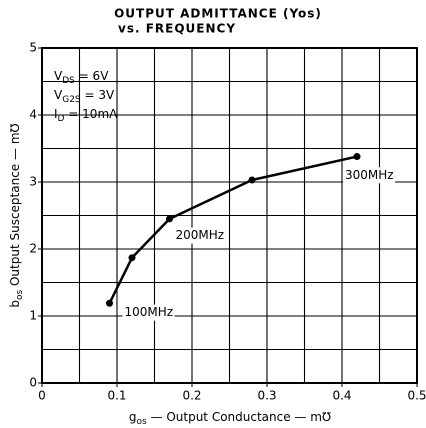 The height and width of the screenshot is (428, 426). I want to click on y-tick-label: 2, so click(33, 249).